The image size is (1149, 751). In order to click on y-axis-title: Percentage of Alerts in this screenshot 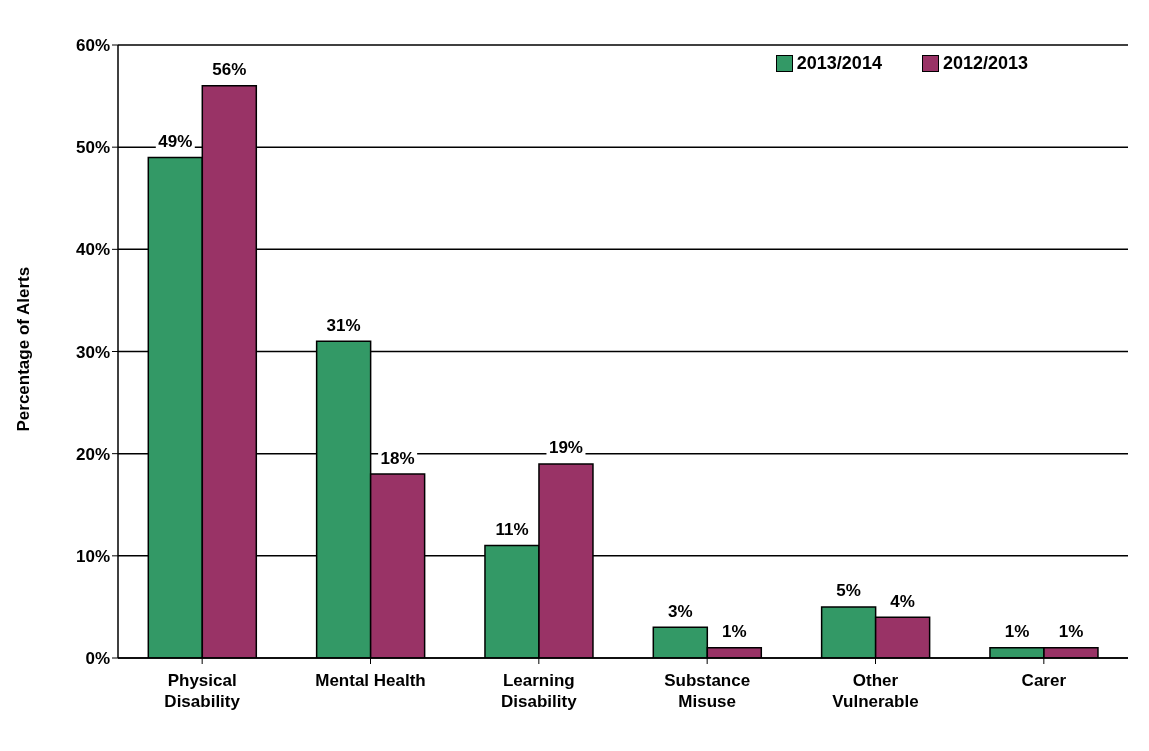, I will do `click(24, 349)`.